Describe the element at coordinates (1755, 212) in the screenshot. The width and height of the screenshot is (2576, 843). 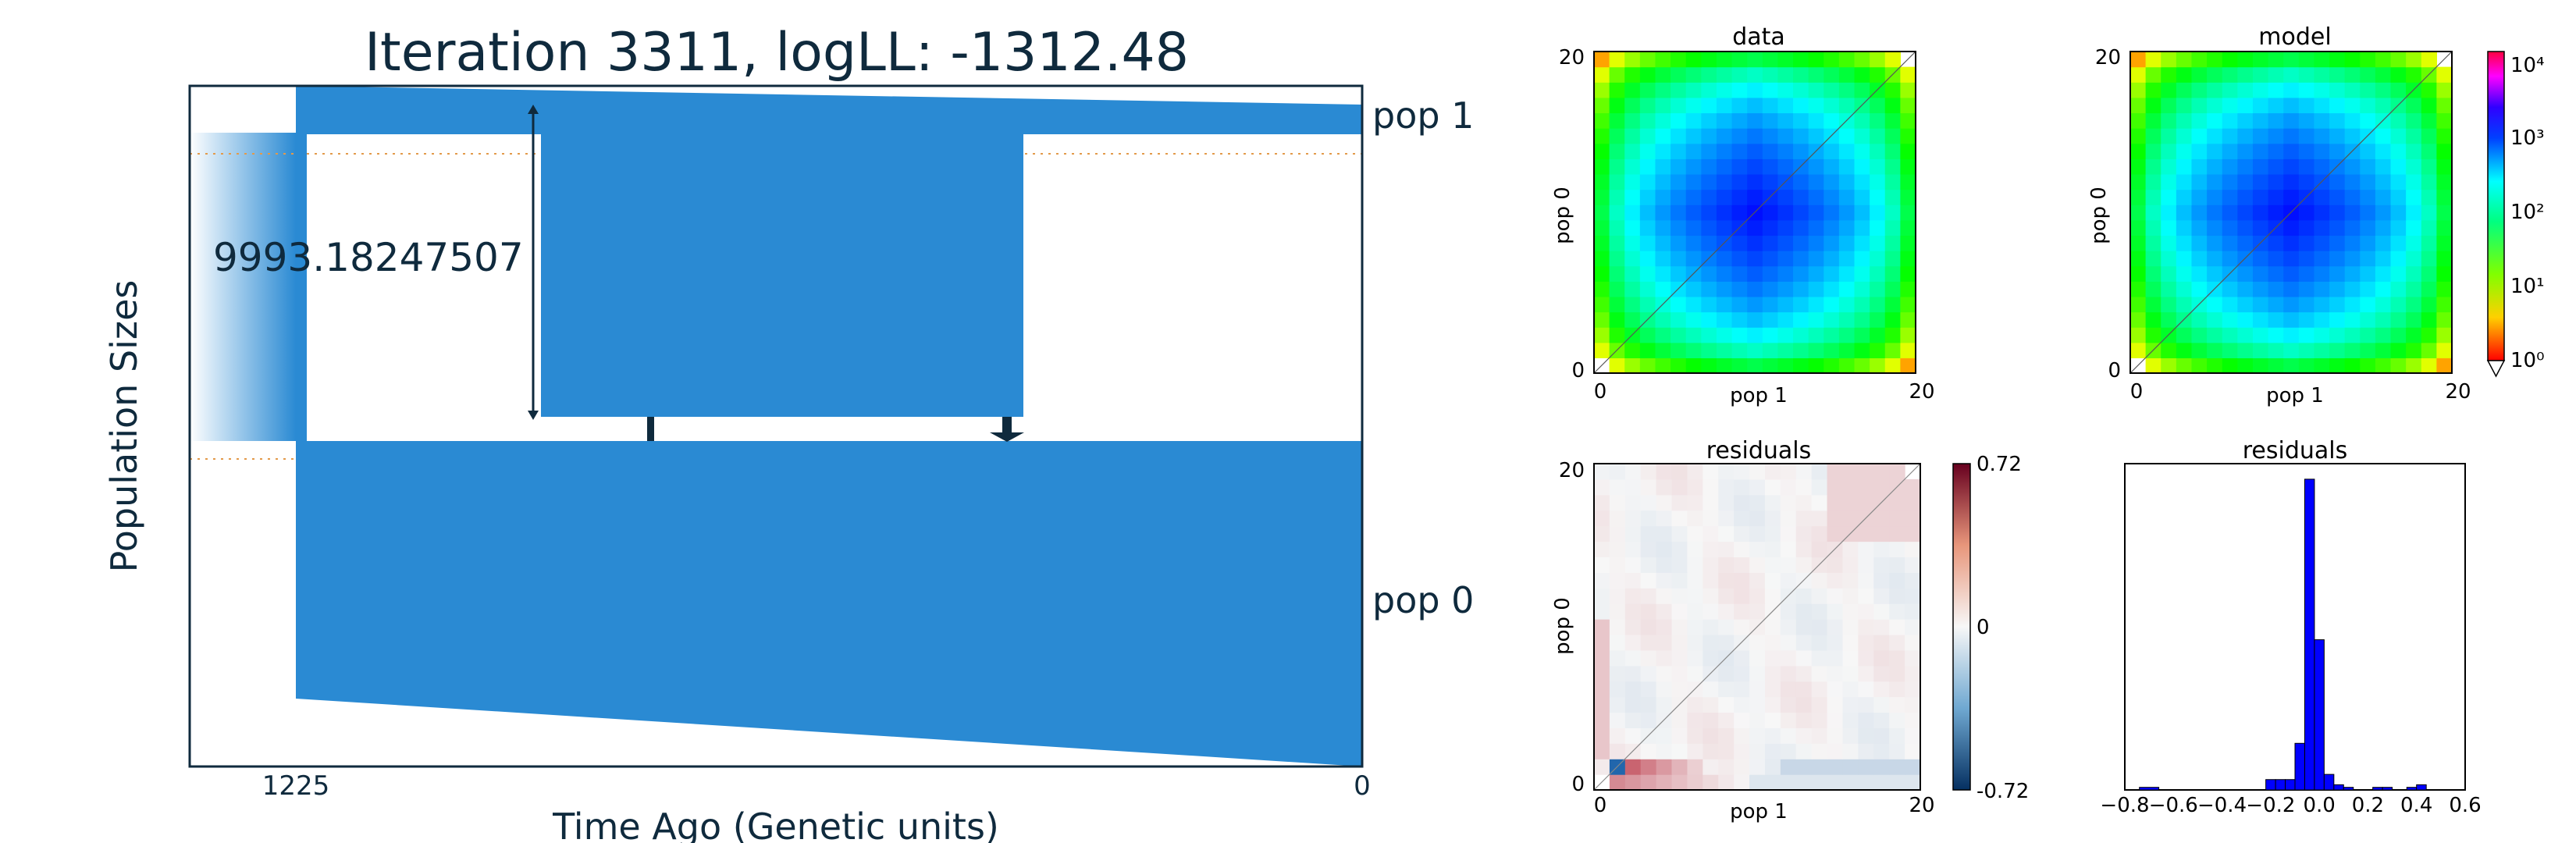
I see `heatmap-axes-frame` at that location.